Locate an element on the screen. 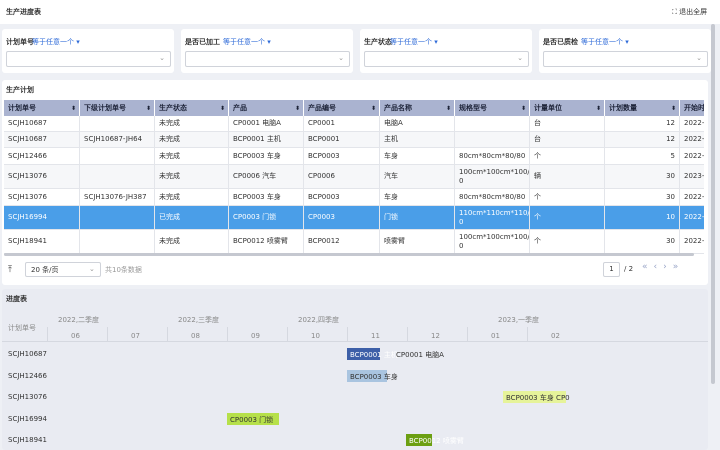  table-cell: 门锁 is located at coordinates (417, 218).